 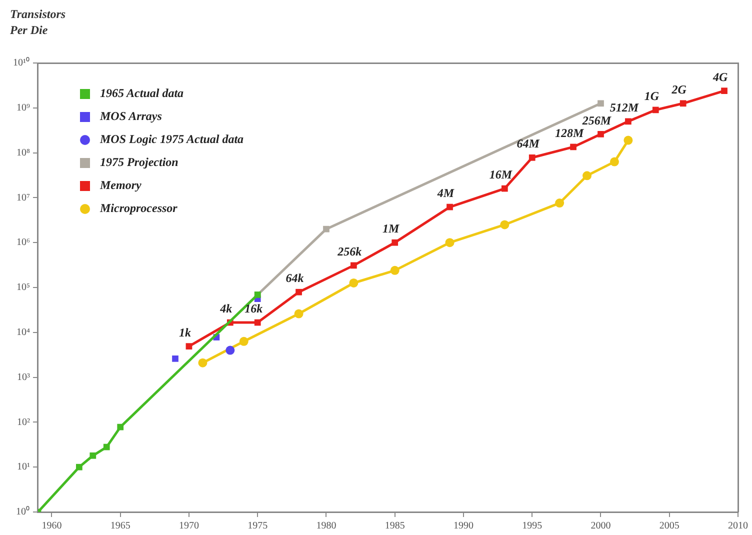 I want to click on y-tick-label: 10¹, so click(x=23, y=467).